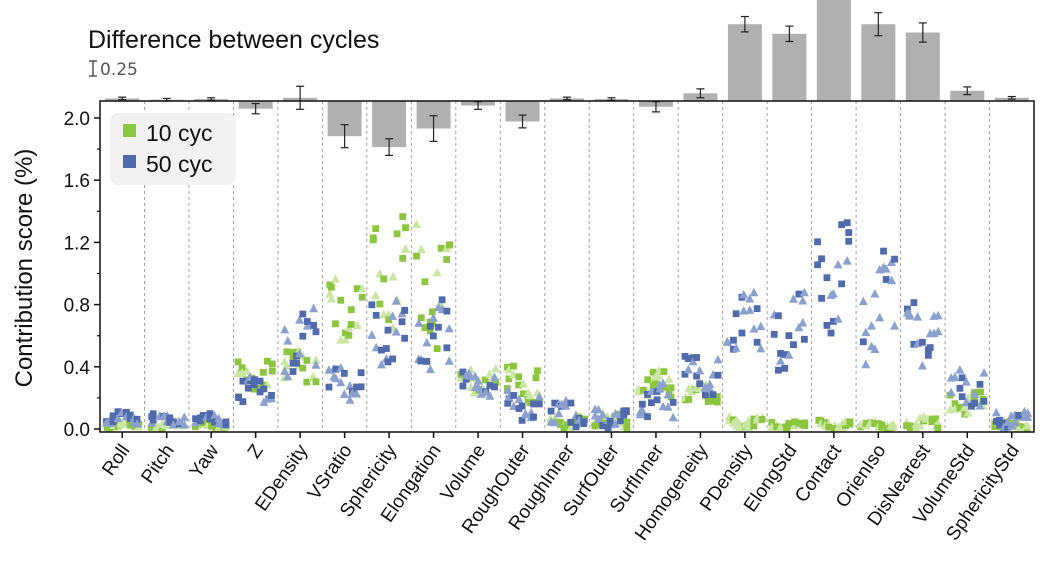 This screenshot has height=588, width=1048. What do you see at coordinates (256, 452) in the screenshot?
I see `x-tick-label: Z` at bounding box center [256, 452].